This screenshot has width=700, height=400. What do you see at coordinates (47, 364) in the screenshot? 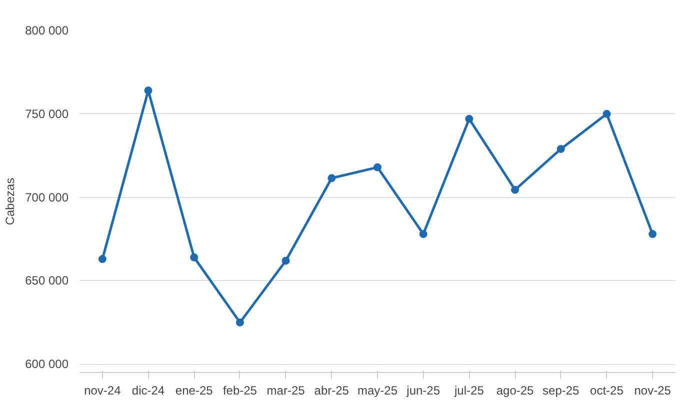
I see `y-tick-label: 600 000` at bounding box center [47, 364].